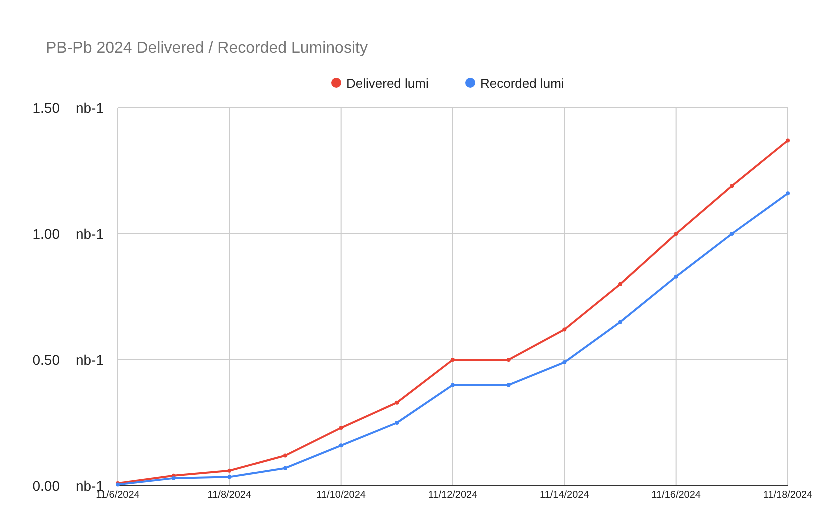 The height and width of the screenshot is (524, 836). What do you see at coordinates (46, 486) in the screenshot?
I see `y-tick-label: 0.00` at bounding box center [46, 486].